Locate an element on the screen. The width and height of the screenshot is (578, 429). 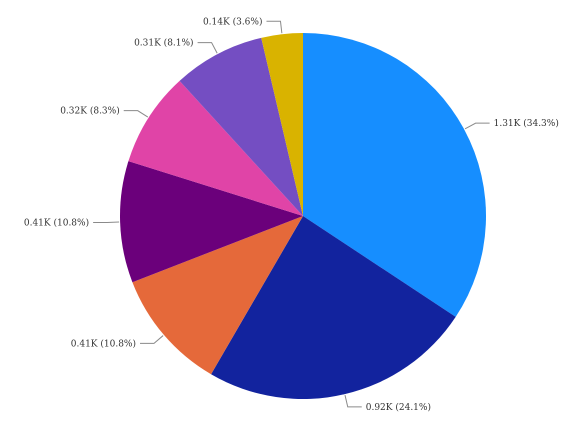
data-label: 0.32K (8.3%) is located at coordinates (90, 111).